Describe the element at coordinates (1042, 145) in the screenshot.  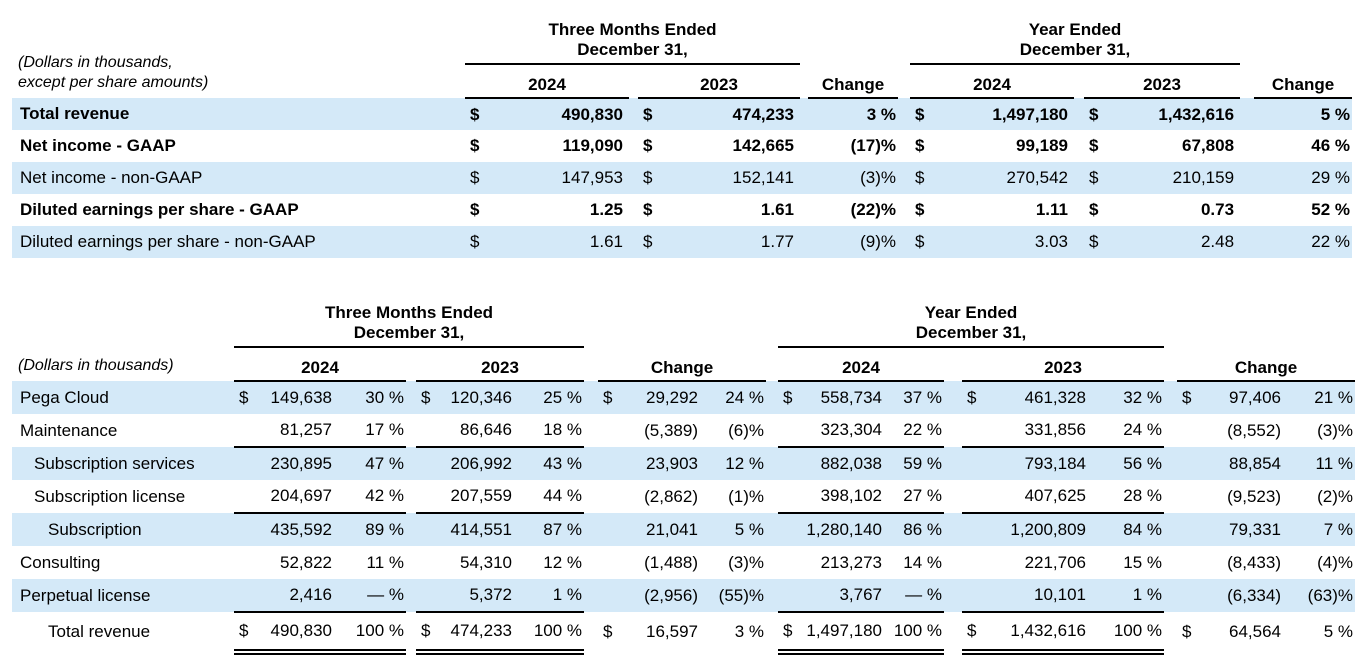
I see `value-cell: 99,189` at that location.